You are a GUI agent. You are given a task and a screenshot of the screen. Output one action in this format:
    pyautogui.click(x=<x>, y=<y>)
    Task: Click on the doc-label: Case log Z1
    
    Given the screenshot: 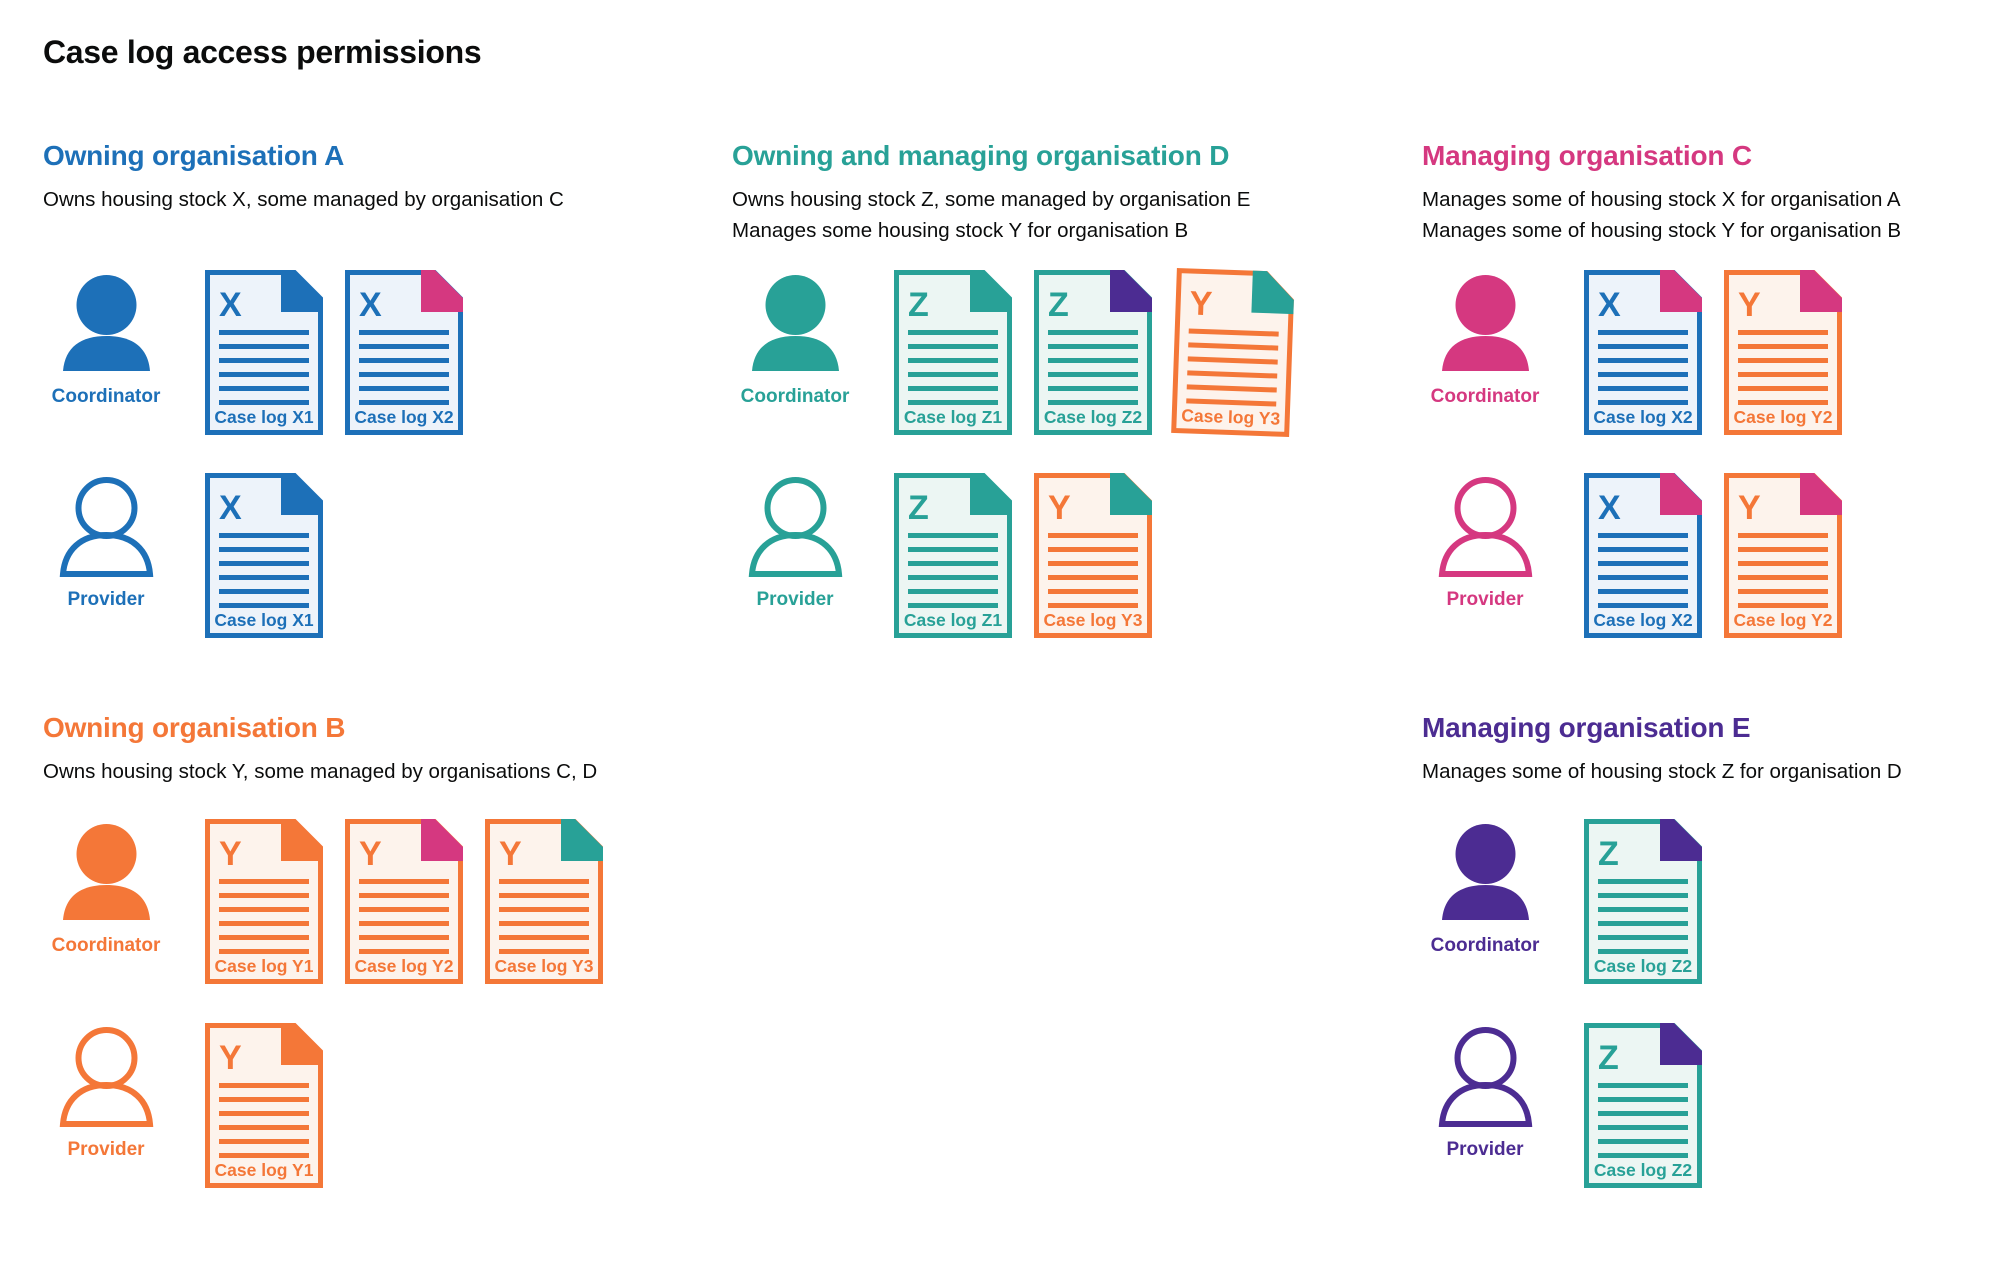 What is the action you would take?
    pyautogui.click(x=953, y=417)
    